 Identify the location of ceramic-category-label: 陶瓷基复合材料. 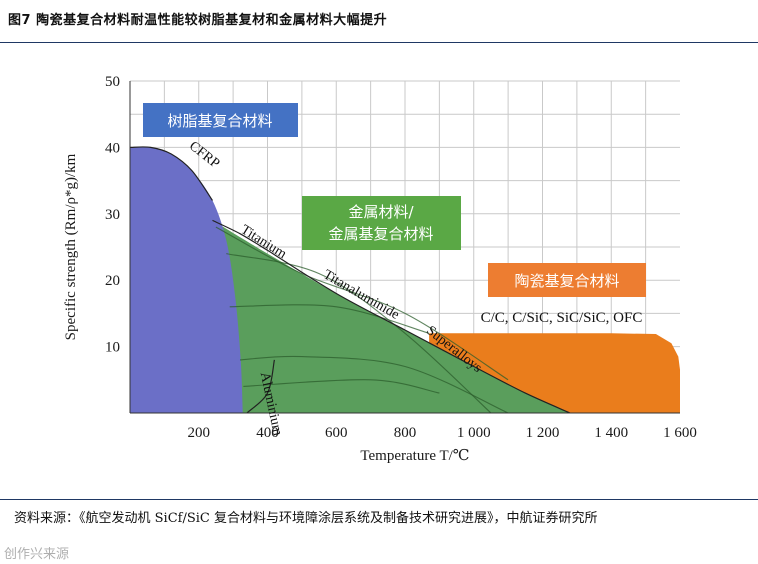
(566, 281).